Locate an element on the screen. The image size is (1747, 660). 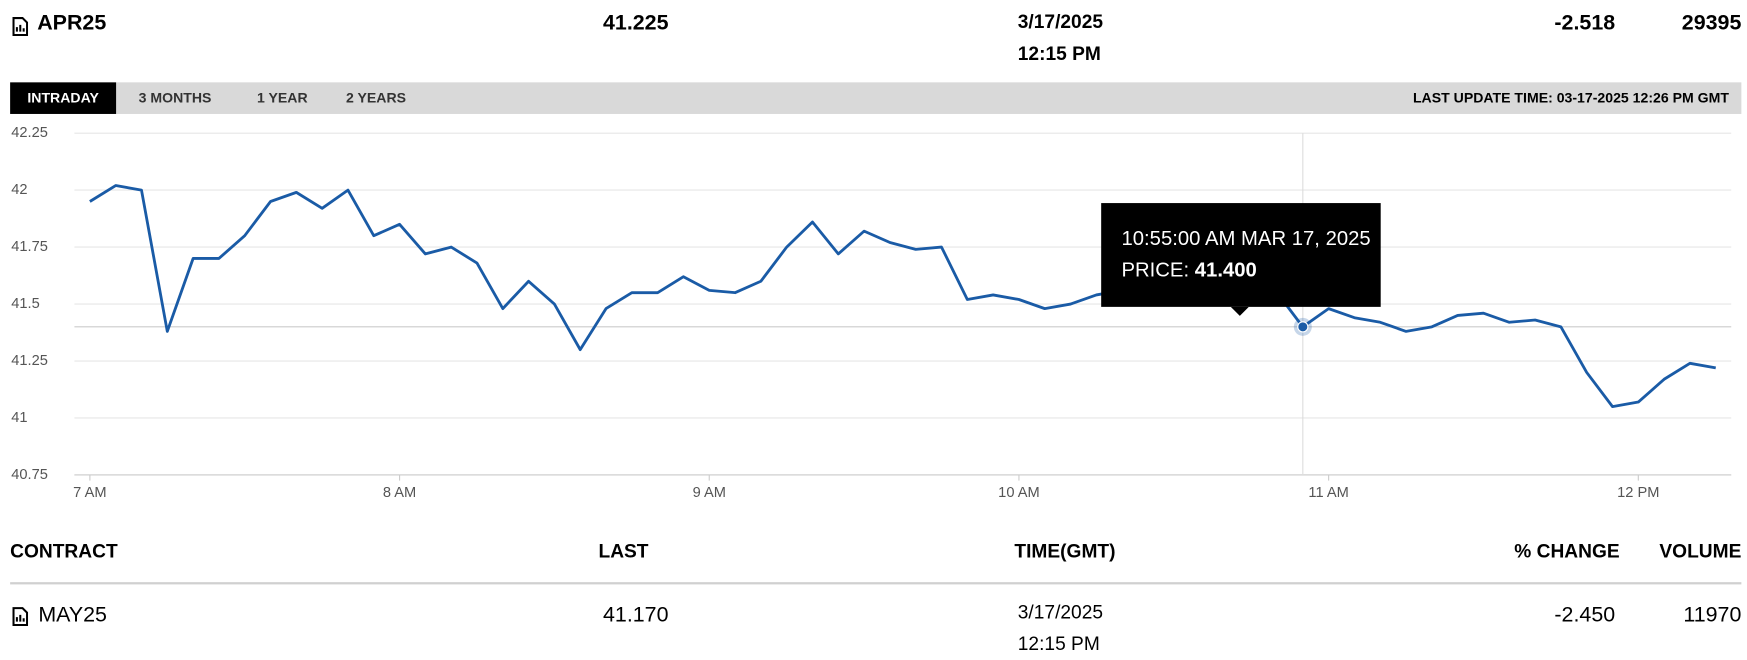
time: 12:15 PM is located at coordinates (1059, 53).